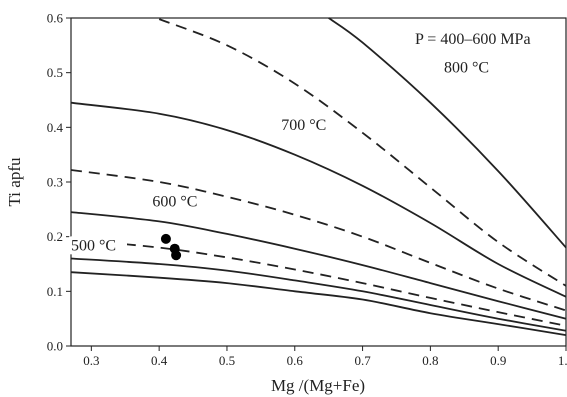  I want to click on x-tick-label: 0.7, so click(362, 360).